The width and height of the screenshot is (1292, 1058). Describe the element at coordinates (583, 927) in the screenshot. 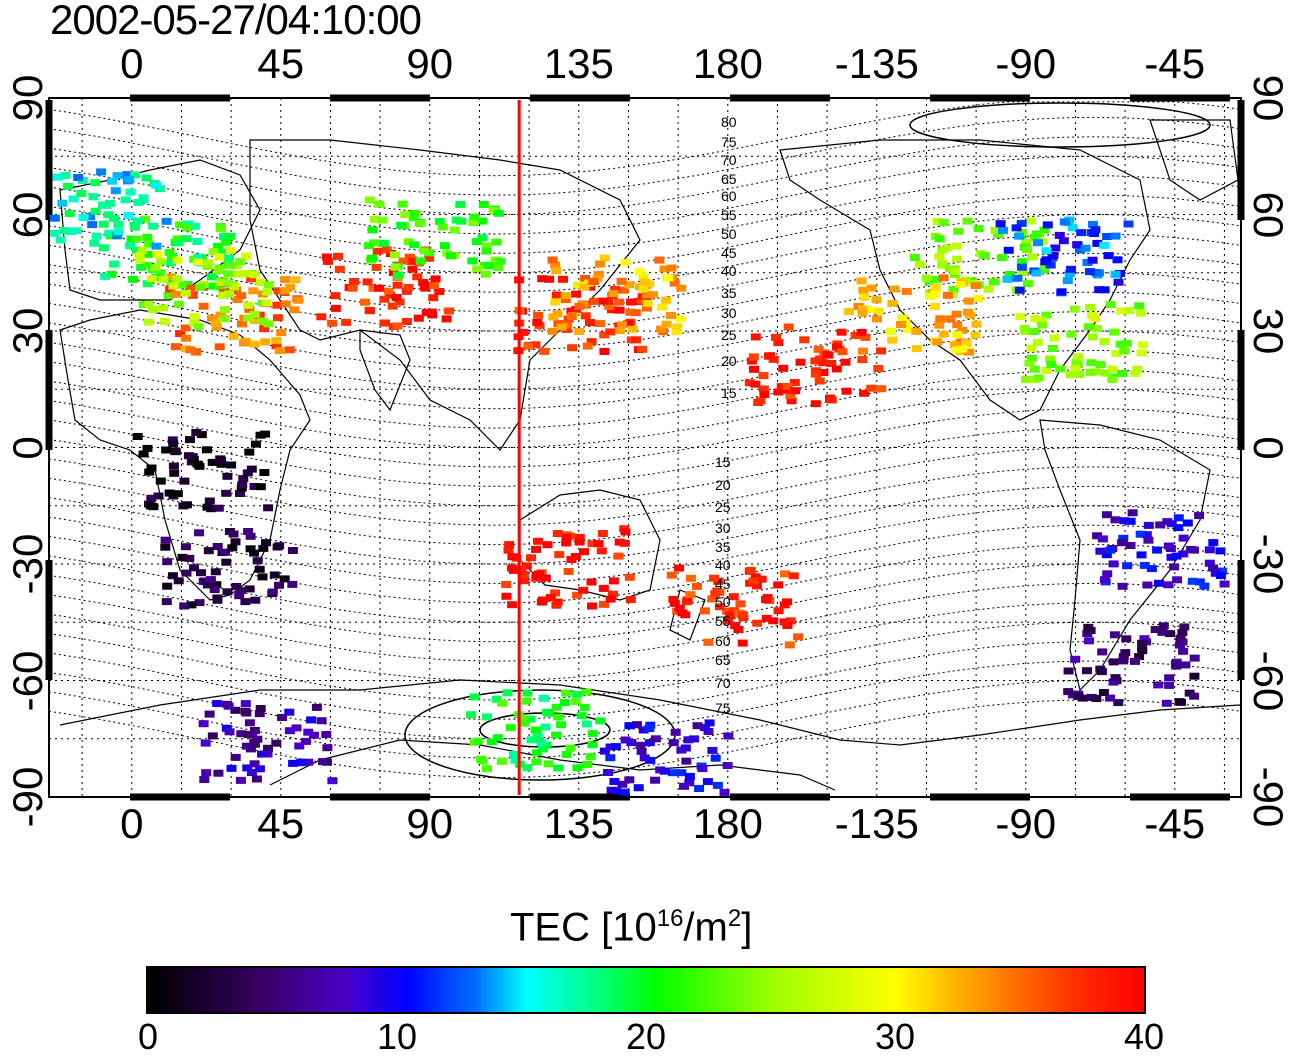

I see `colorbar-label-main: TEC [10` at that location.